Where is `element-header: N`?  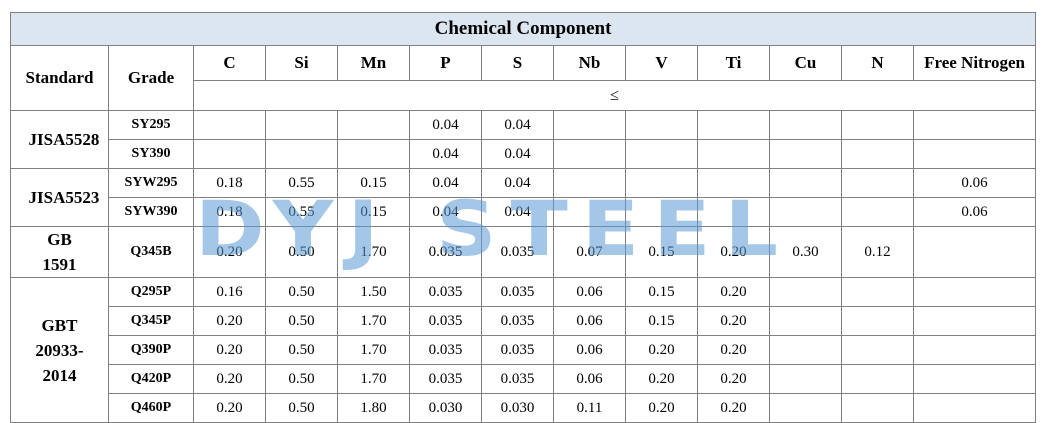 element-header: N is located at coordinates (877, 63).